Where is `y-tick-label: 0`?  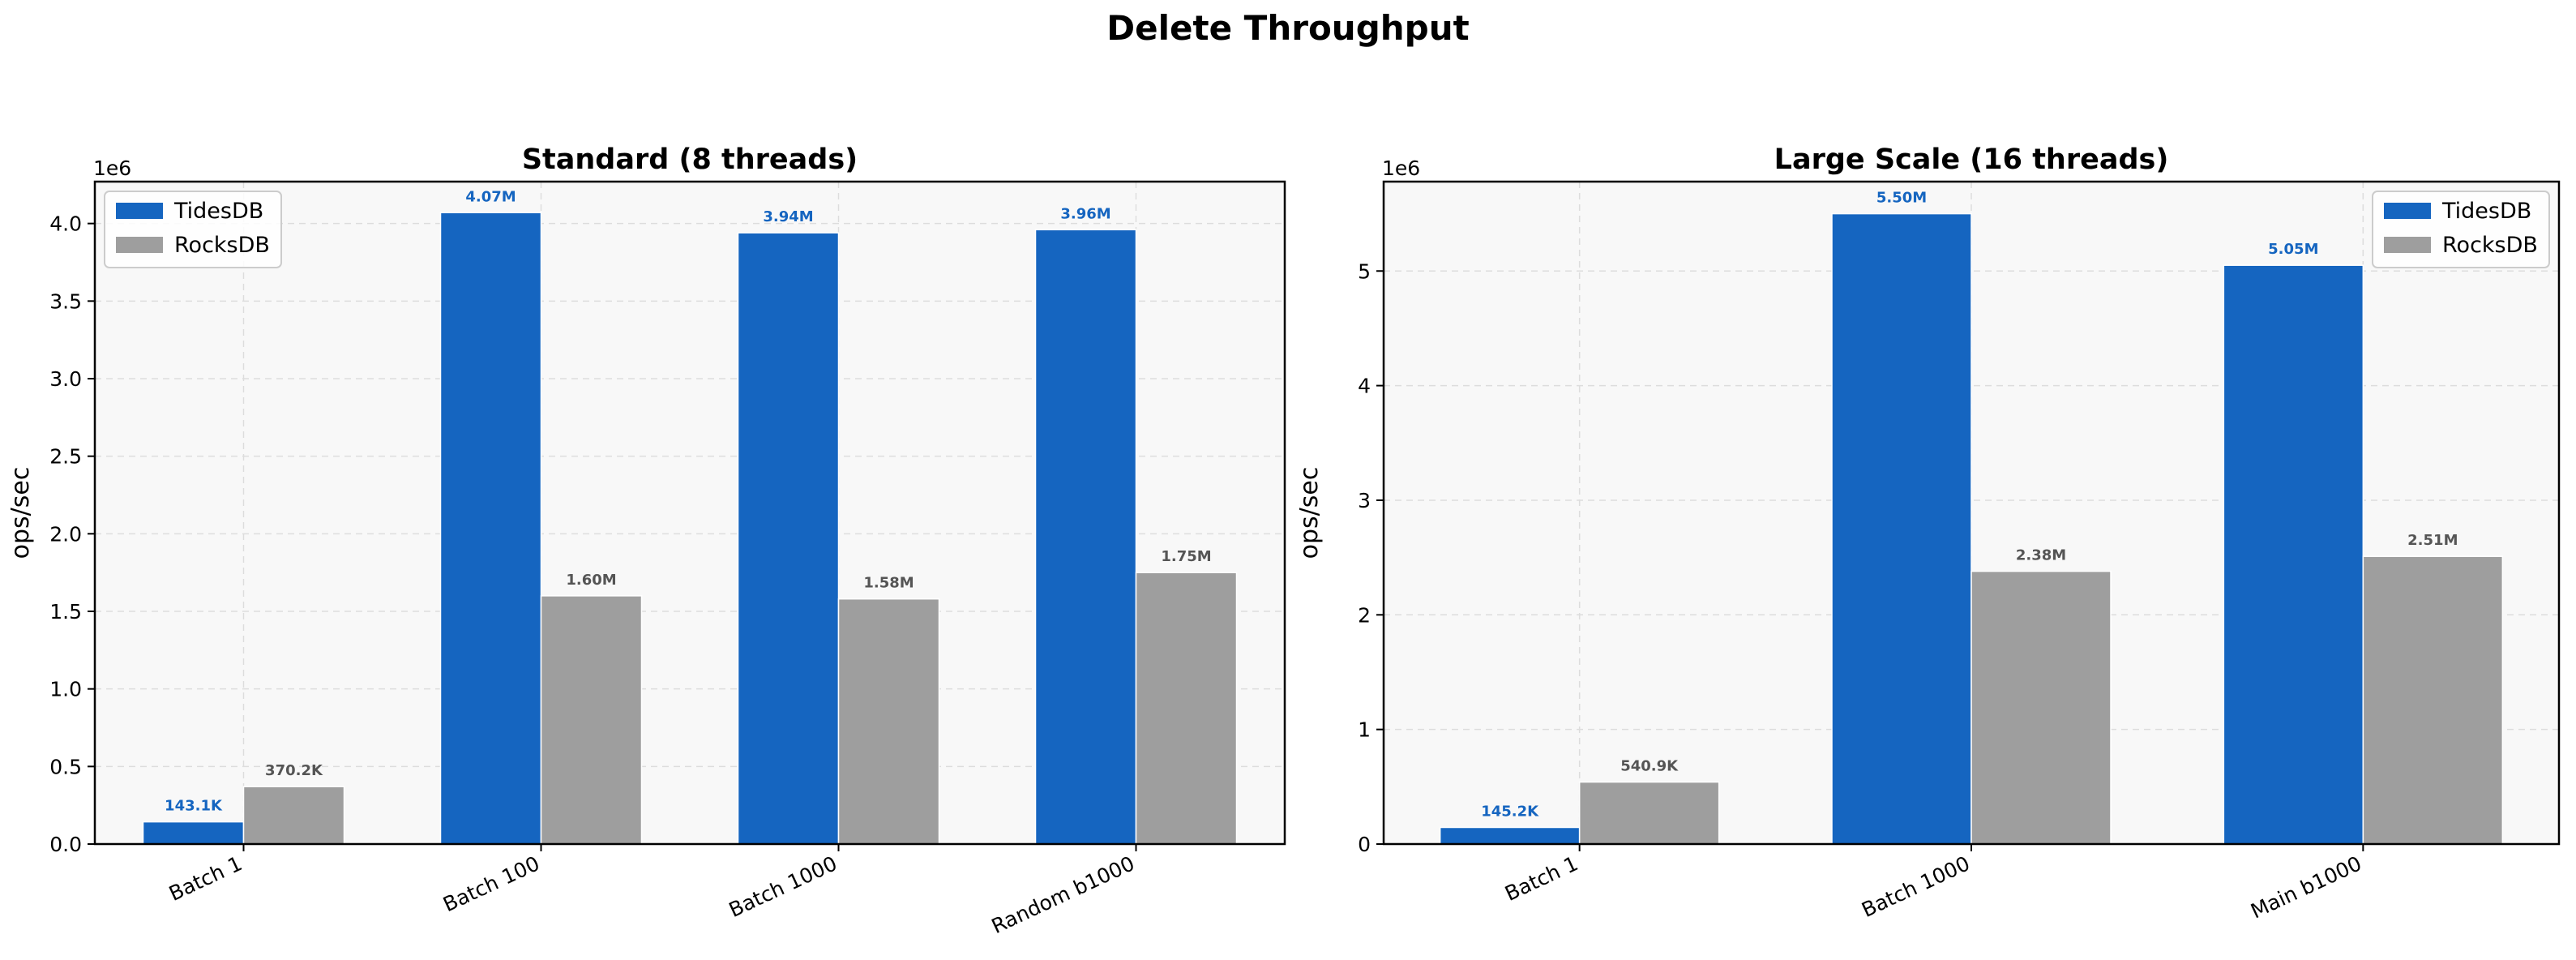 y-tick-label: 0 is located at coordinates (1364, 844).